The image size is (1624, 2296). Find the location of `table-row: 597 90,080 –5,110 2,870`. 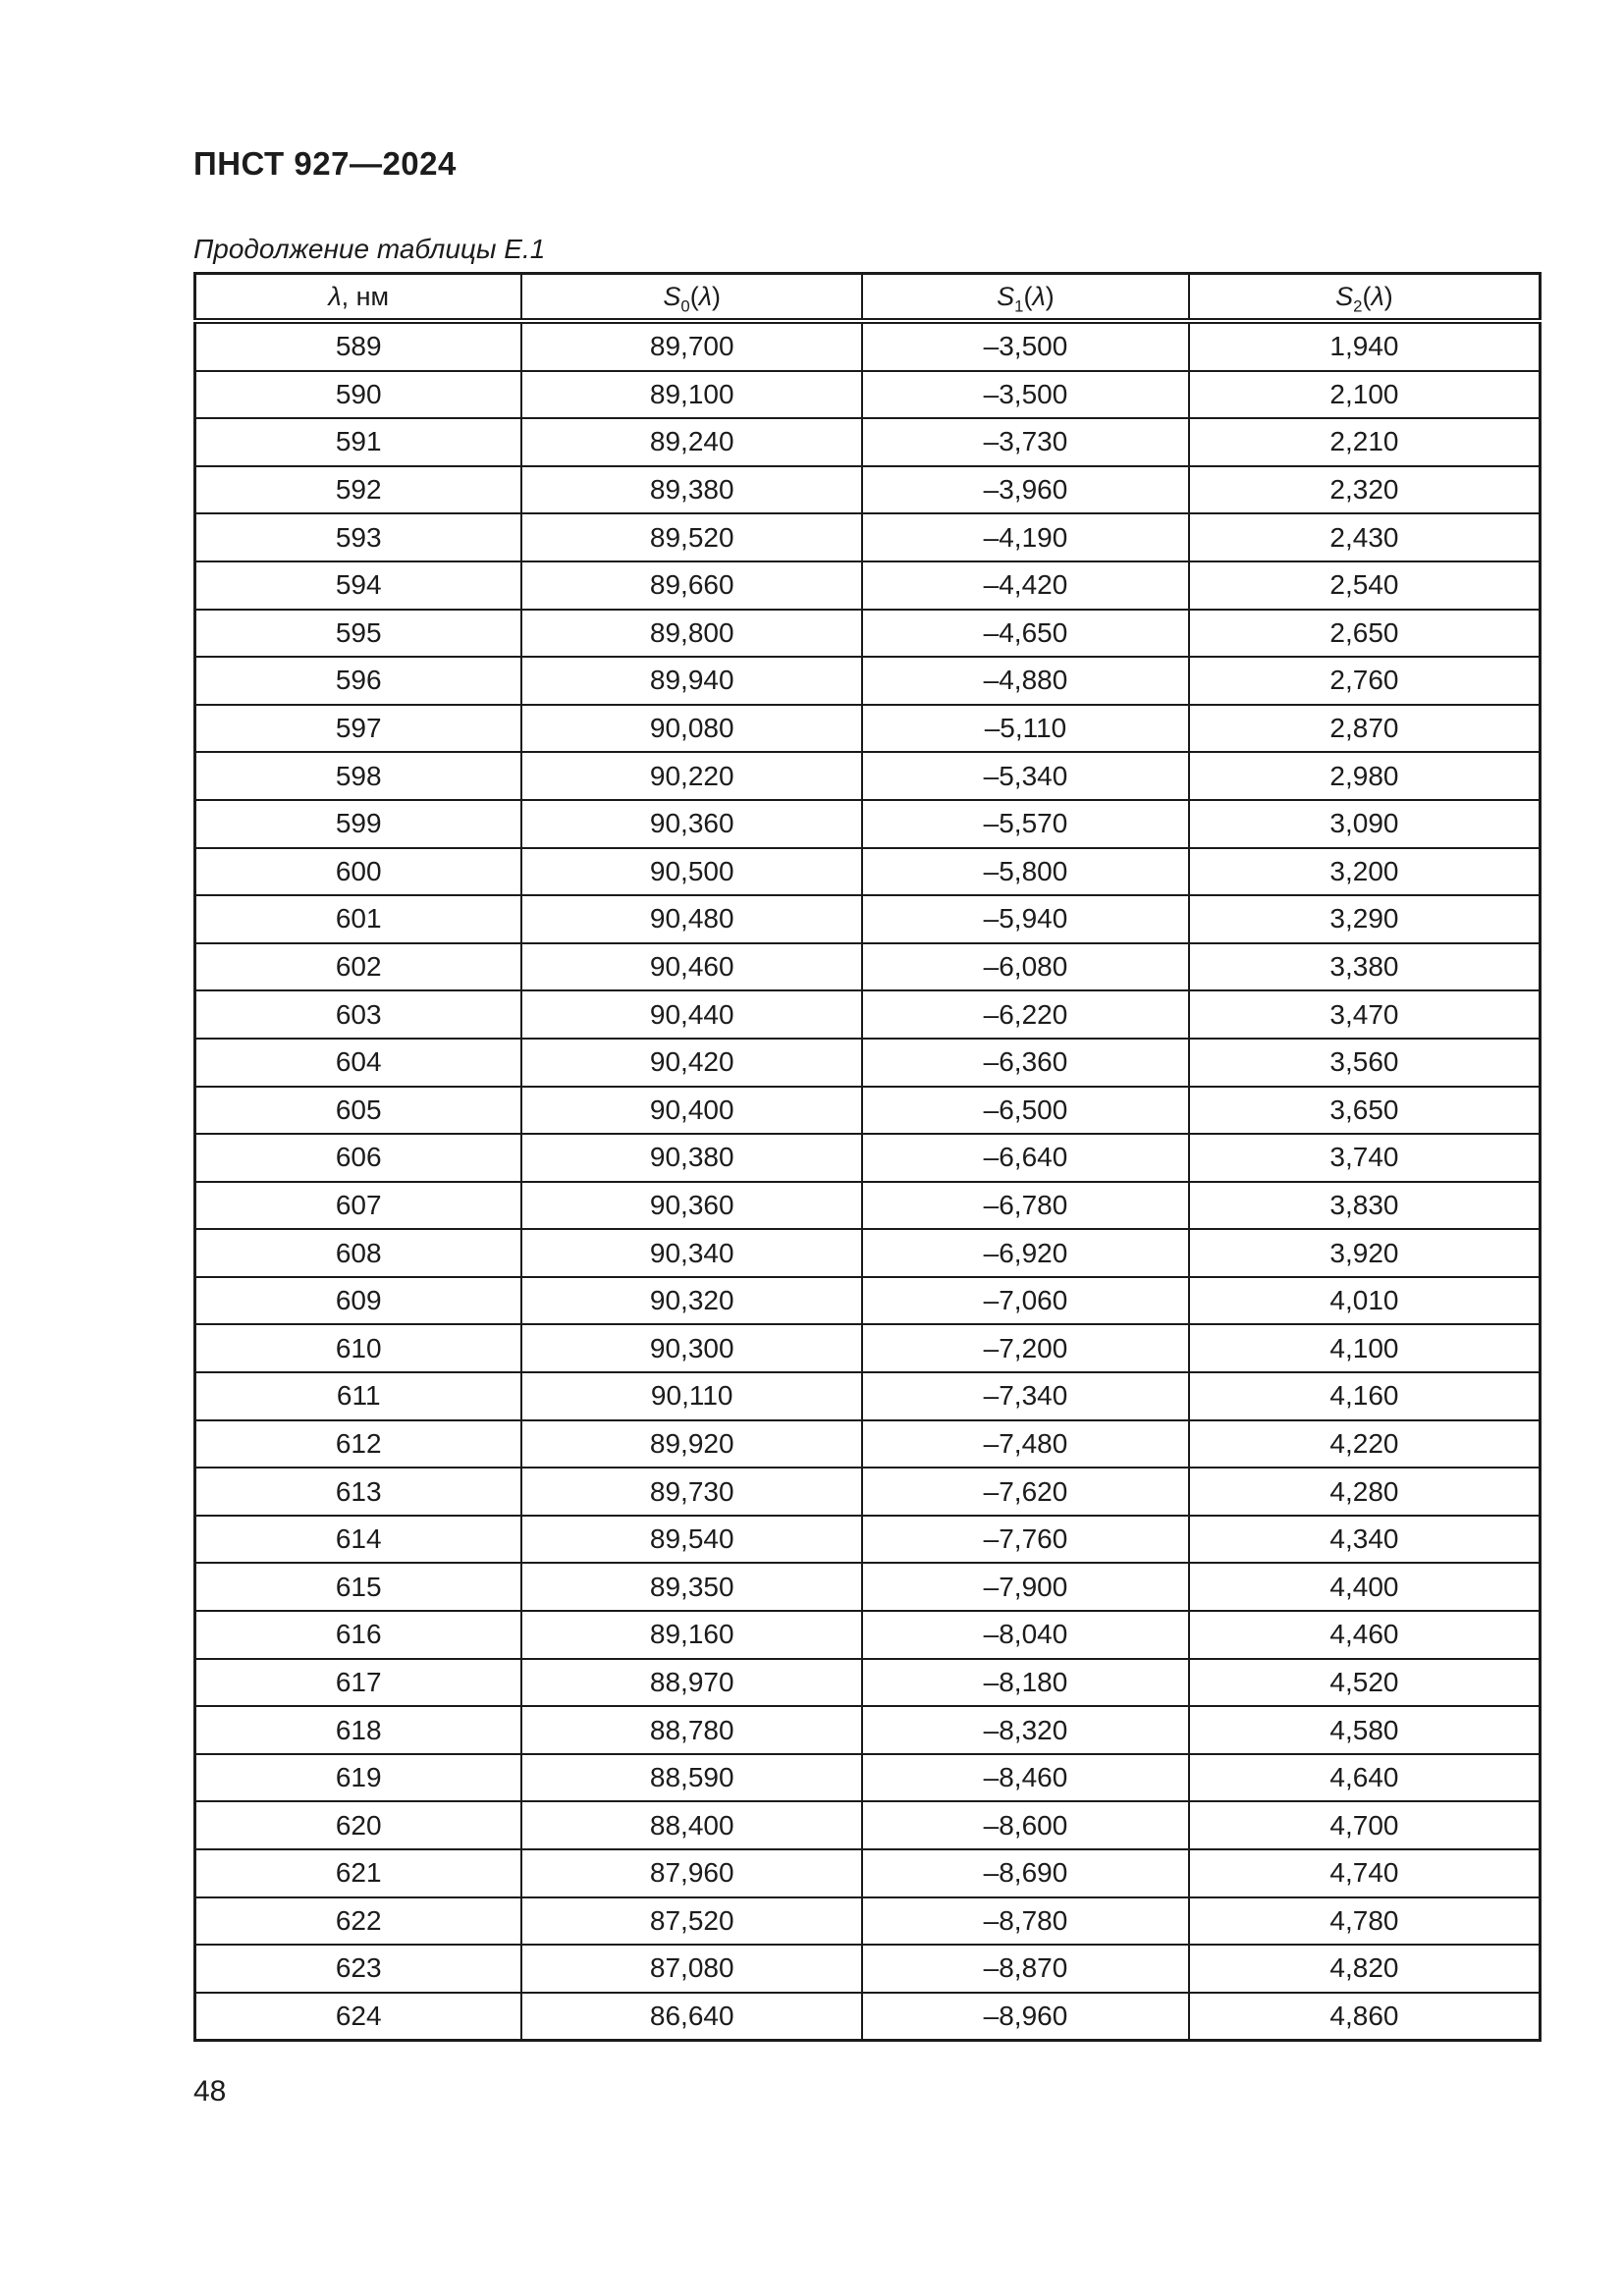

table-row: 597 90,080 –5,110 2,870 is located at coordinates (867, 729).